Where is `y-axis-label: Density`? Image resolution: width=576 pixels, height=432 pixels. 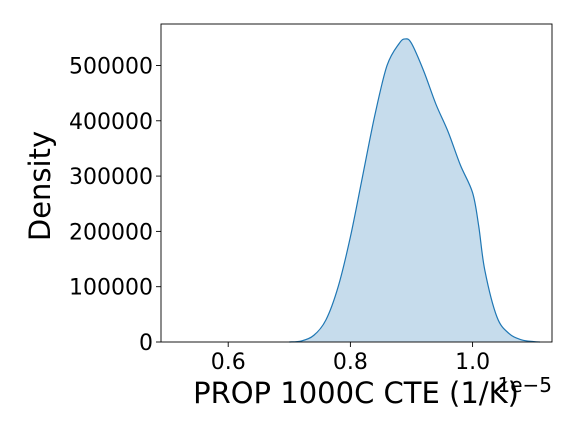
y-axis-label: Density is located at coordinates (40, 186).